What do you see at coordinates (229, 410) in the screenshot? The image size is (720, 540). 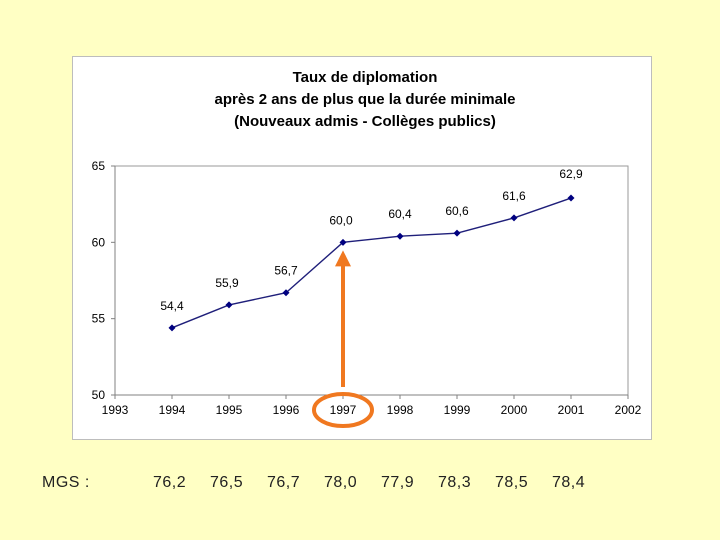 I see `x-tick-label: 1995` at bounding box center [229, 410].